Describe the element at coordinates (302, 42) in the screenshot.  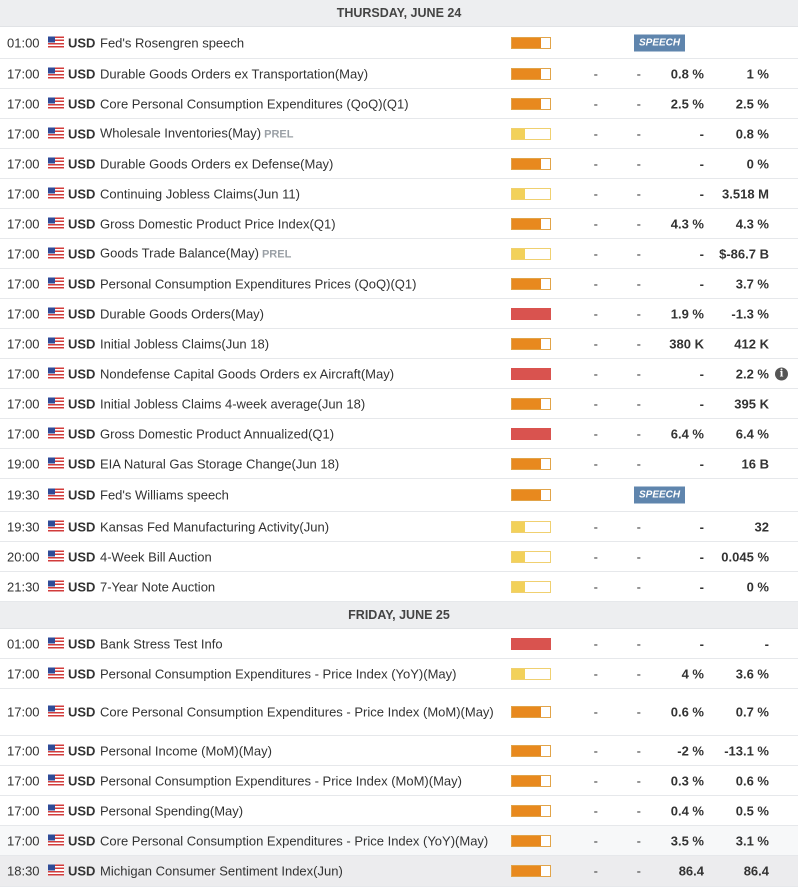
I see `event-name: Fed's Rosengren speech` at that location.